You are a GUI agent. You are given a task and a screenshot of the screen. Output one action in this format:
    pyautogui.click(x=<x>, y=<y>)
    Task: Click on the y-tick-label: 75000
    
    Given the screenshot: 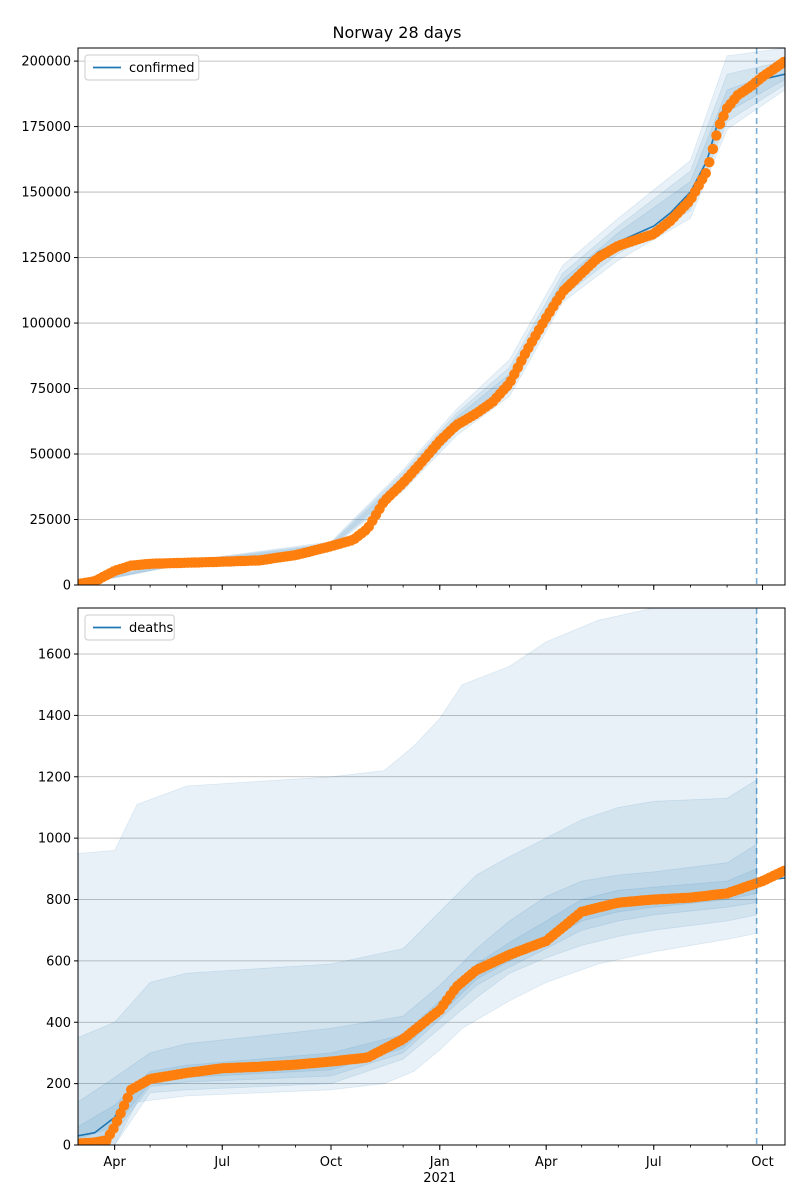 What is the action you would take?
    pyautogui.click(x=50, y=389)
    